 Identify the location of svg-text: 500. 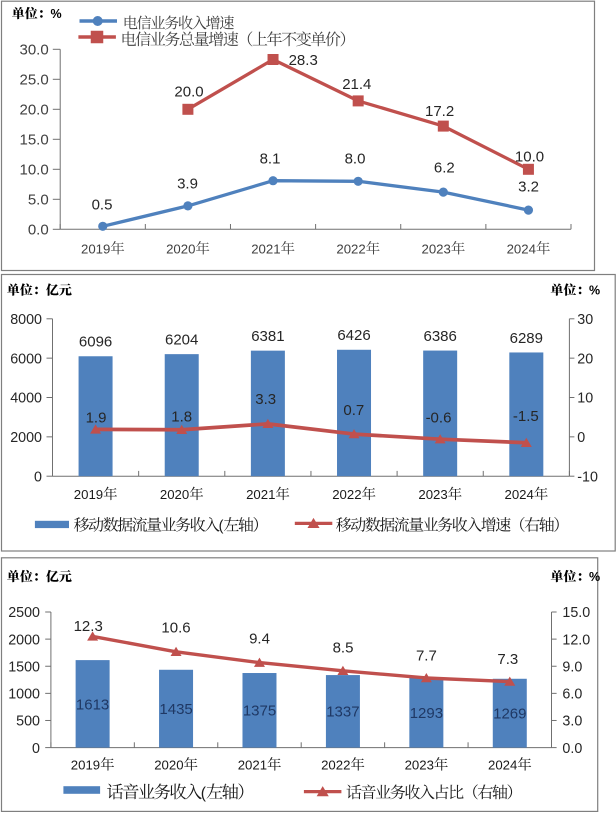
(28, 722).